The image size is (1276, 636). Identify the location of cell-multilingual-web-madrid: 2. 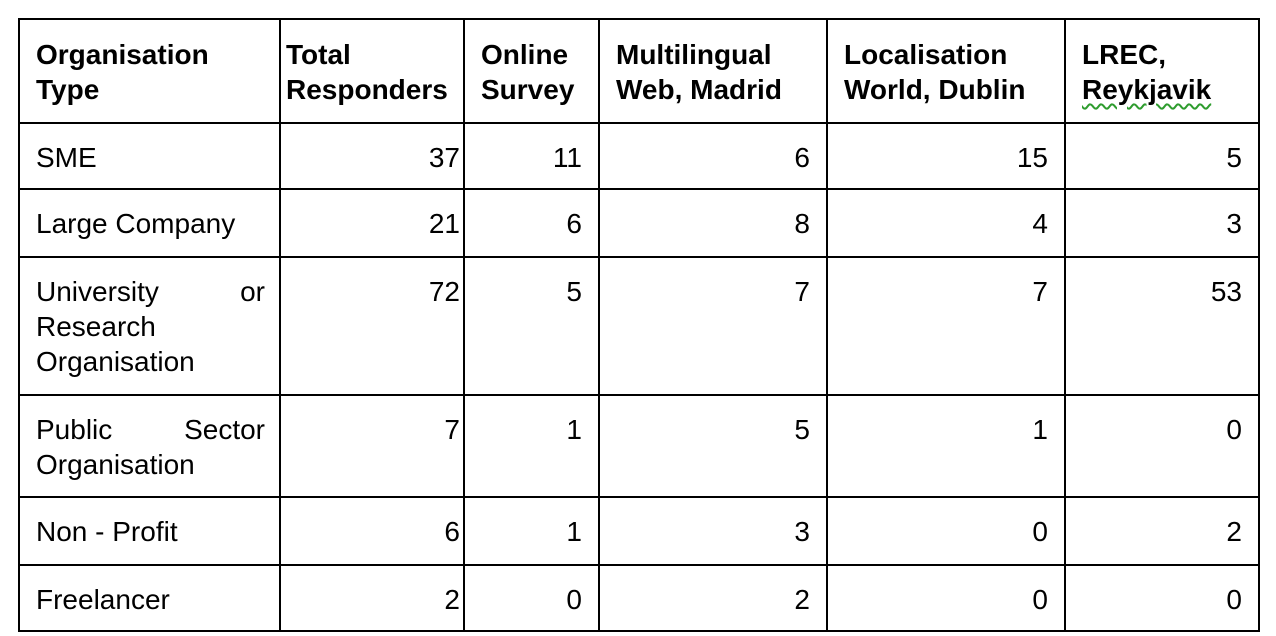
(713, 598).